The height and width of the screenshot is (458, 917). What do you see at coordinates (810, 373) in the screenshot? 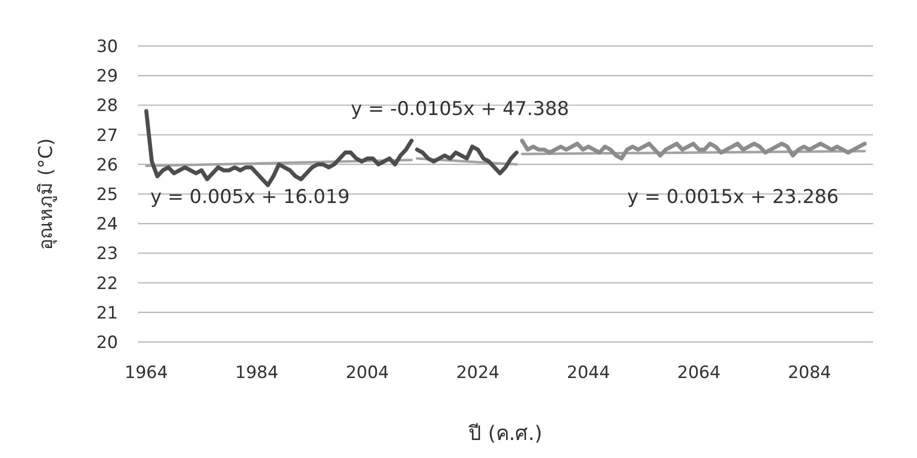
I see `x-tick-label: 2084` at bounding box center [810, 373].